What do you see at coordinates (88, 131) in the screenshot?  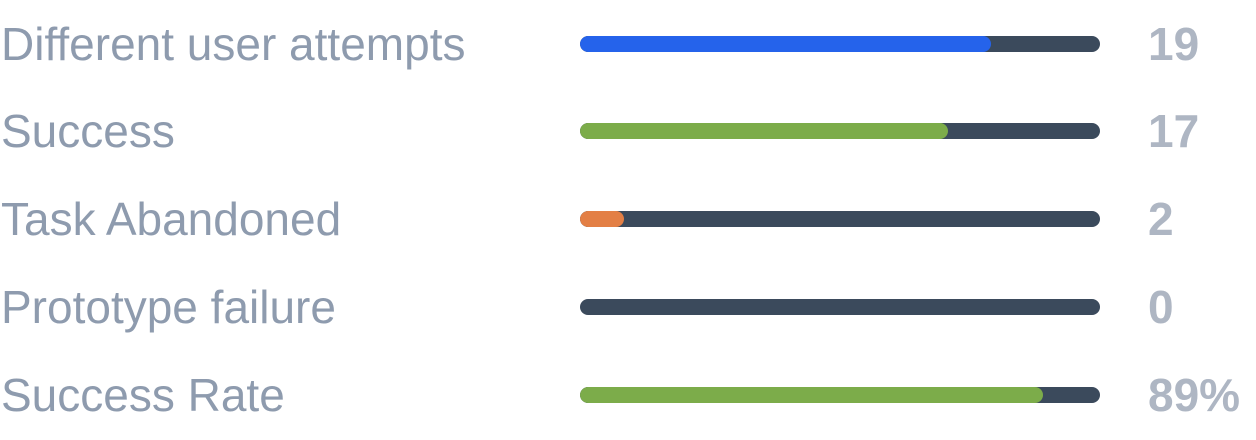 I see `stat-label: Success` at bounding box center [88, 131].